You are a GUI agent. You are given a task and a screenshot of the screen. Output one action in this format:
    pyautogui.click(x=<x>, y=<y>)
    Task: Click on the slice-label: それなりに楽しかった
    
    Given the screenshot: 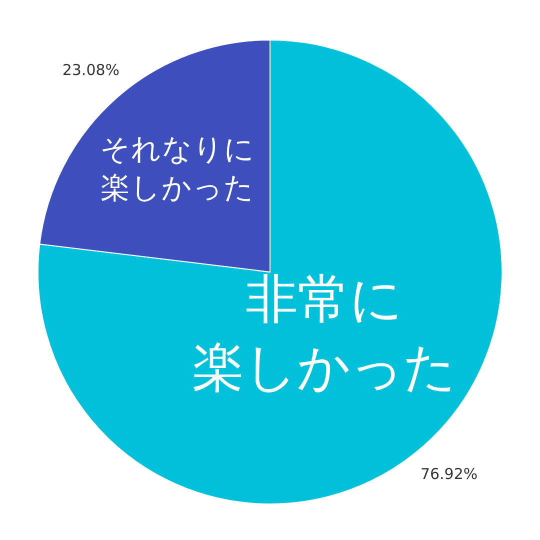 What is the action you would take?
    pyautogui.click(x=178, y=169)
    